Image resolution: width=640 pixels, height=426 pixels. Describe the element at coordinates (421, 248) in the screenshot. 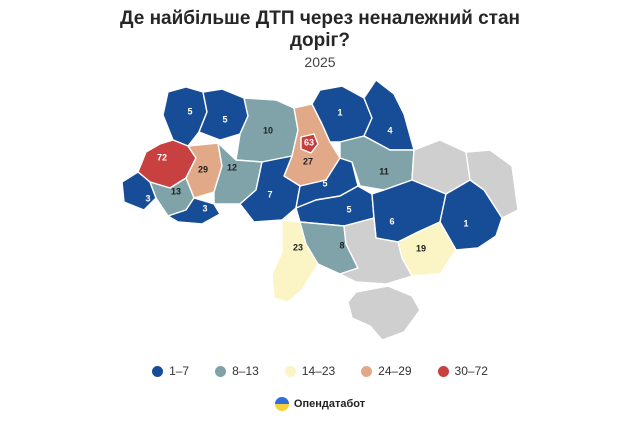

I see `region-value-zaporizhzhia: 19` at that location.